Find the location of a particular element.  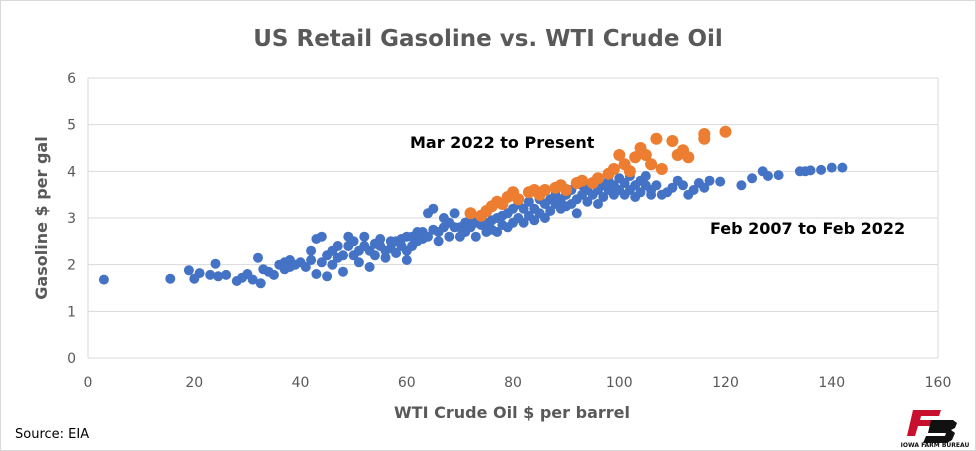

x-tick-label: 100 is located at coordinates (619, 383).